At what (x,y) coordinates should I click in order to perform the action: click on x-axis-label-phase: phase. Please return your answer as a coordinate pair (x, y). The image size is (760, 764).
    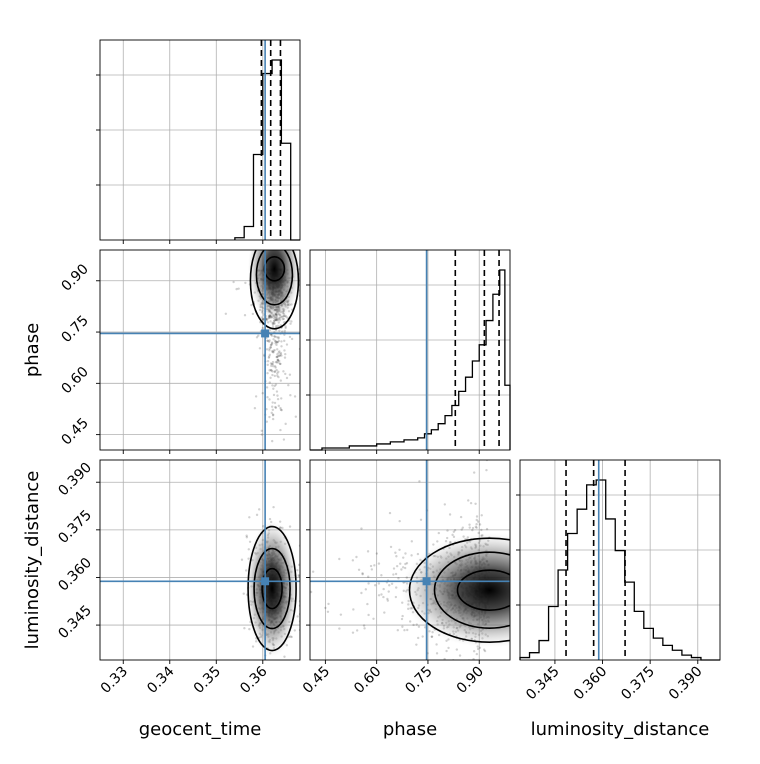
    Looking at the image, I should click on (410, 729).